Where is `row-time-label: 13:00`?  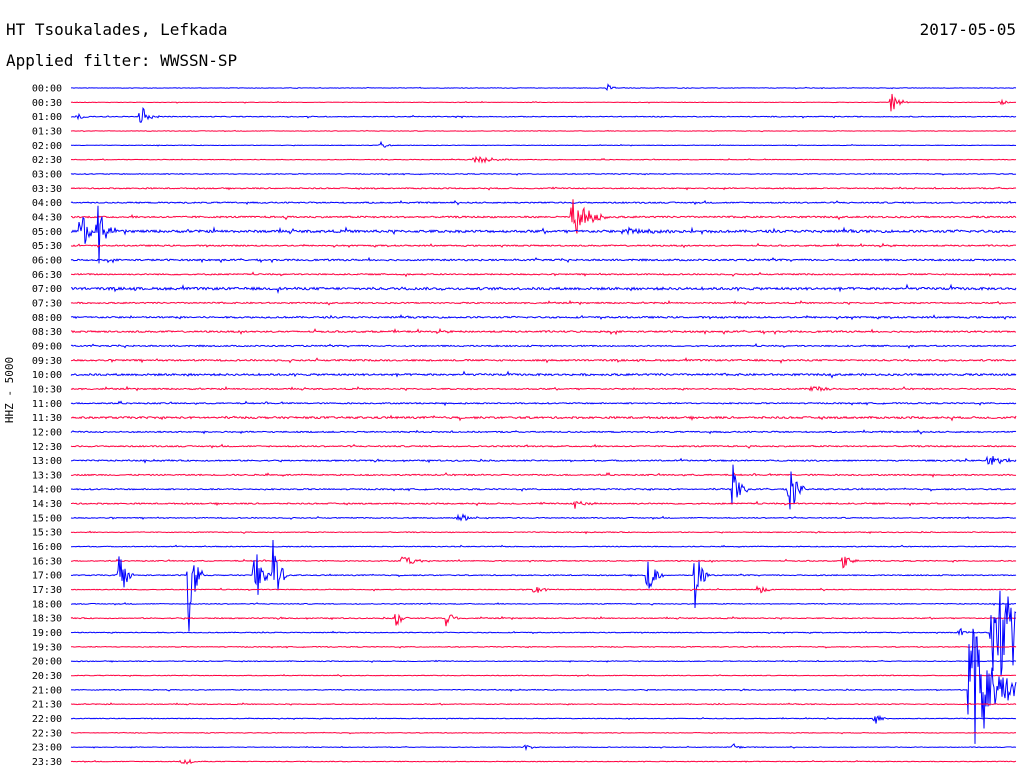 row-time-label: 13:00 is located at coordinates (47, 461).